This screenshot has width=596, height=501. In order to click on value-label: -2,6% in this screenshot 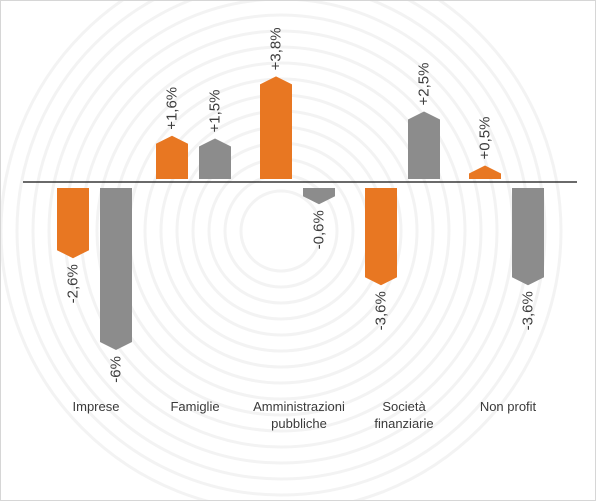, I will do `click(73, 283)`.